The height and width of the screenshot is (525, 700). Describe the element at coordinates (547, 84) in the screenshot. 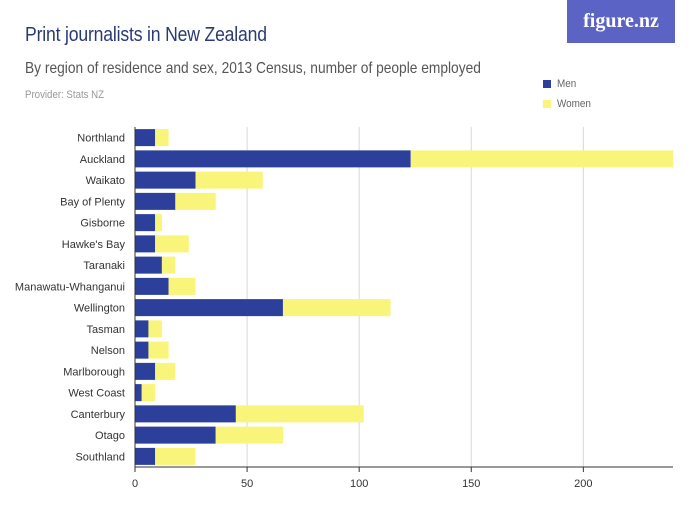

I see `legend-swatch-men` at that location.